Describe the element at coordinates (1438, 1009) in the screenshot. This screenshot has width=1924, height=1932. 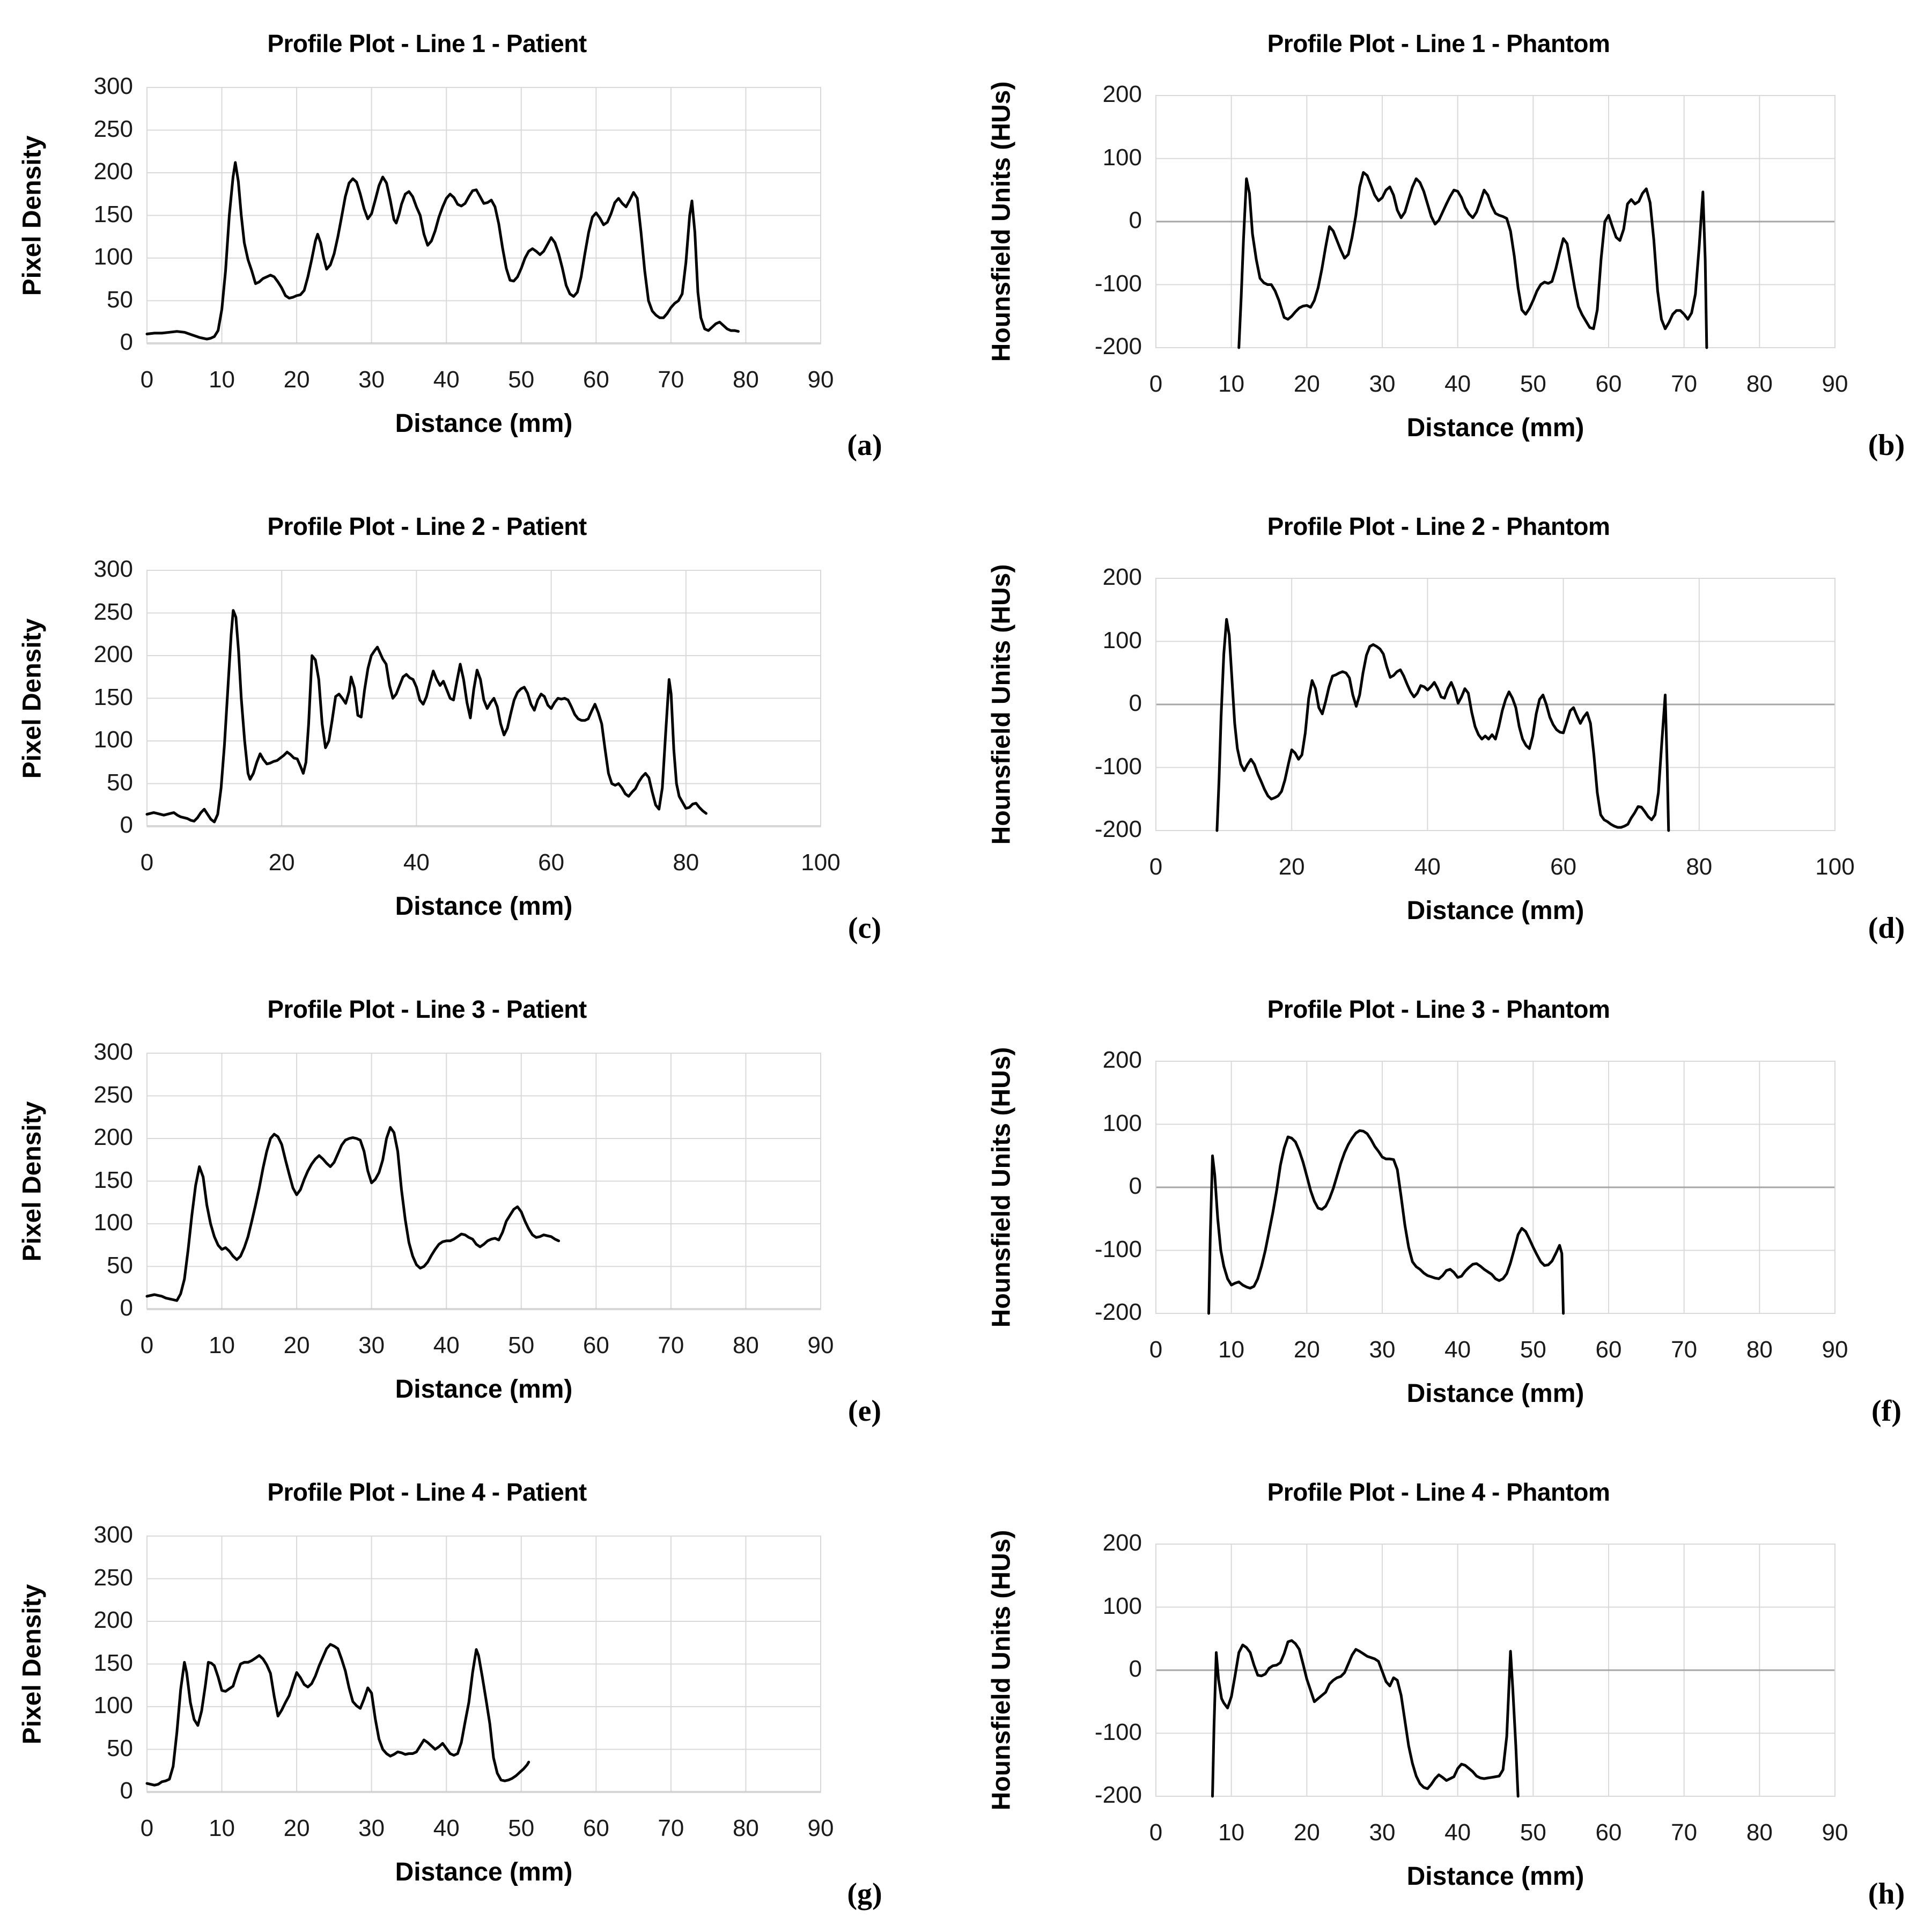
I see `chart-title: Profile Plot - Line 3 - Phantom` at that location.